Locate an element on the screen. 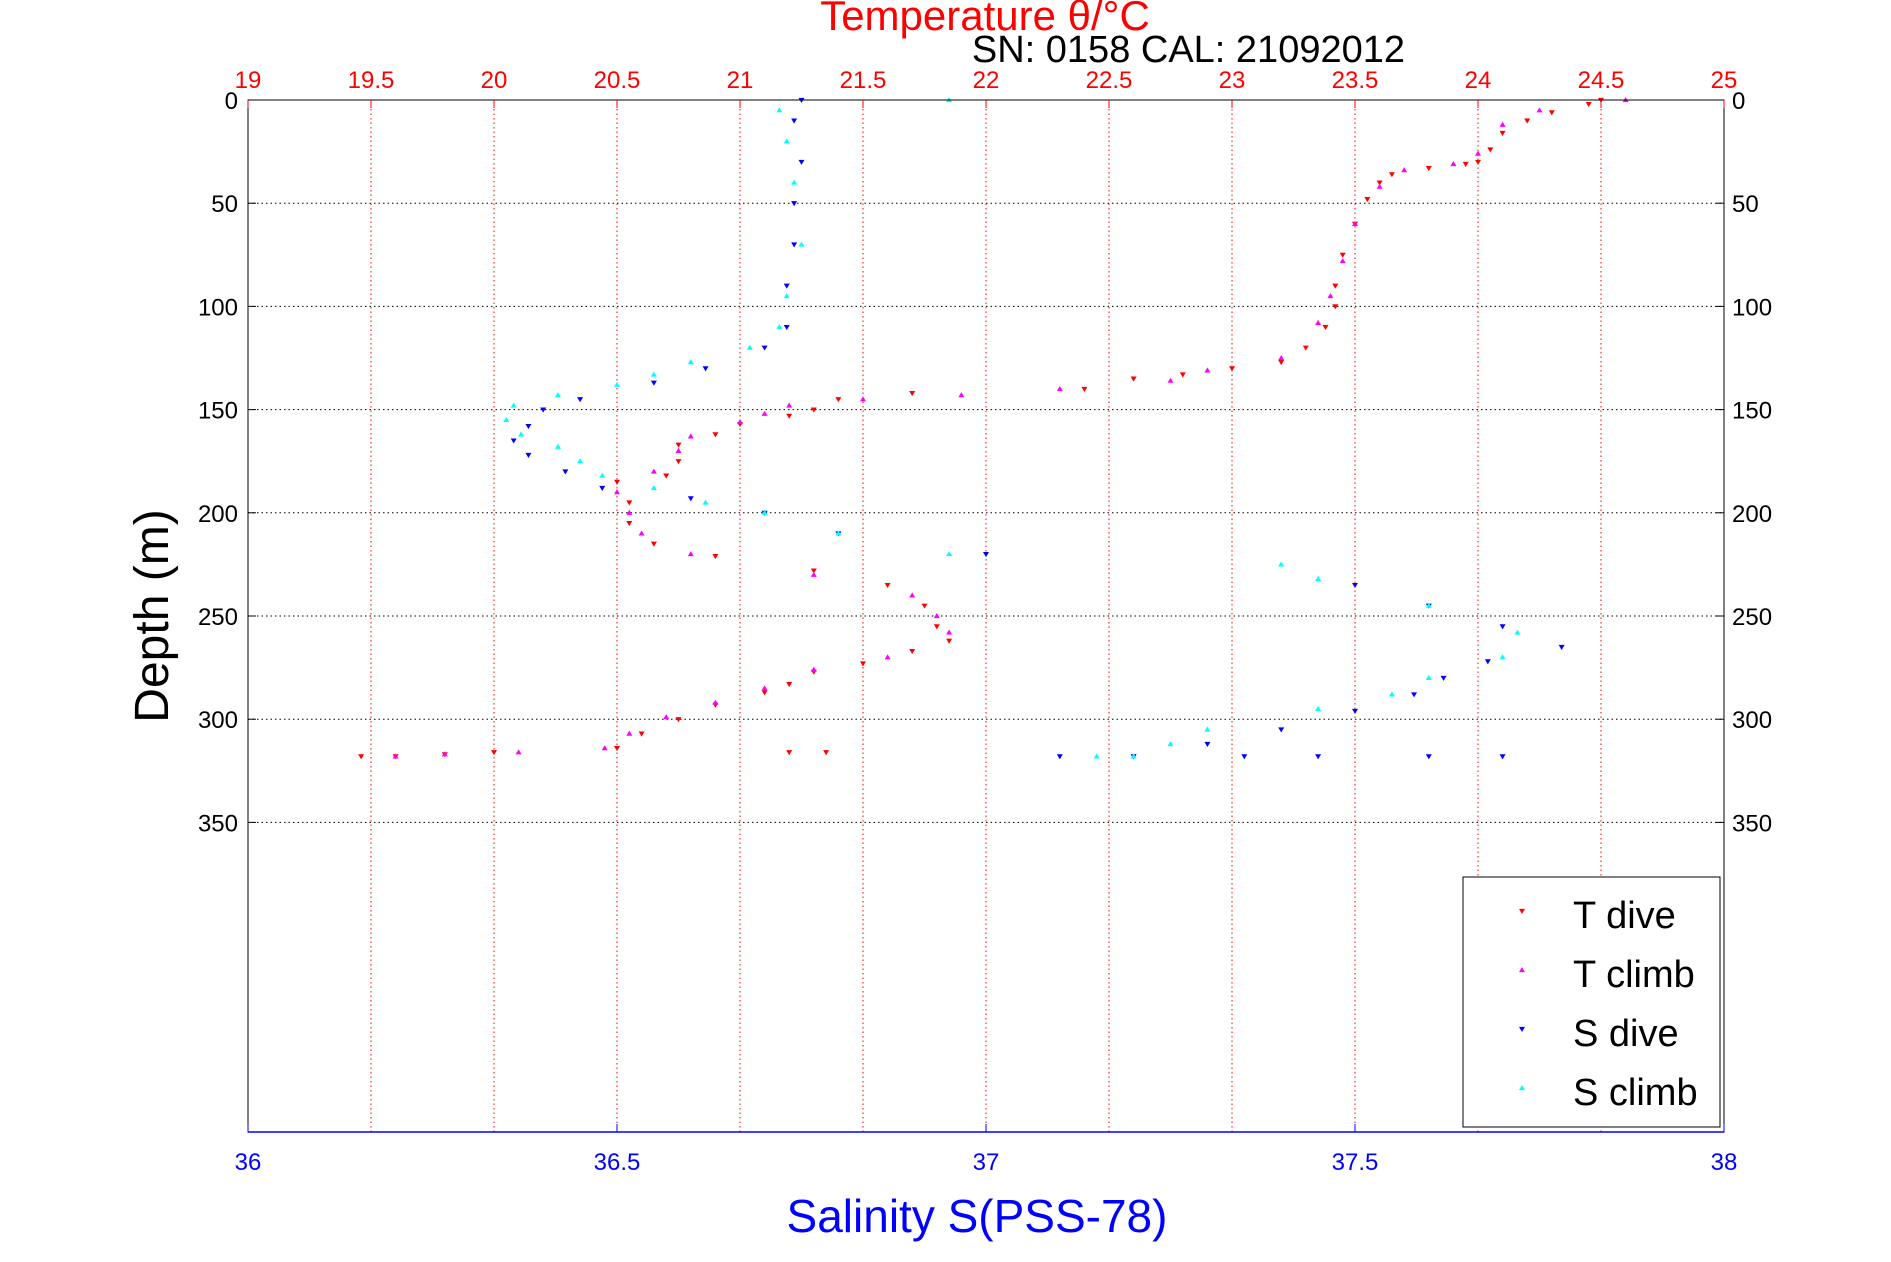 This screenshot has width=1891, height=1262. chart-title: Temperature θ/°C is located at coordinates (985, 19).